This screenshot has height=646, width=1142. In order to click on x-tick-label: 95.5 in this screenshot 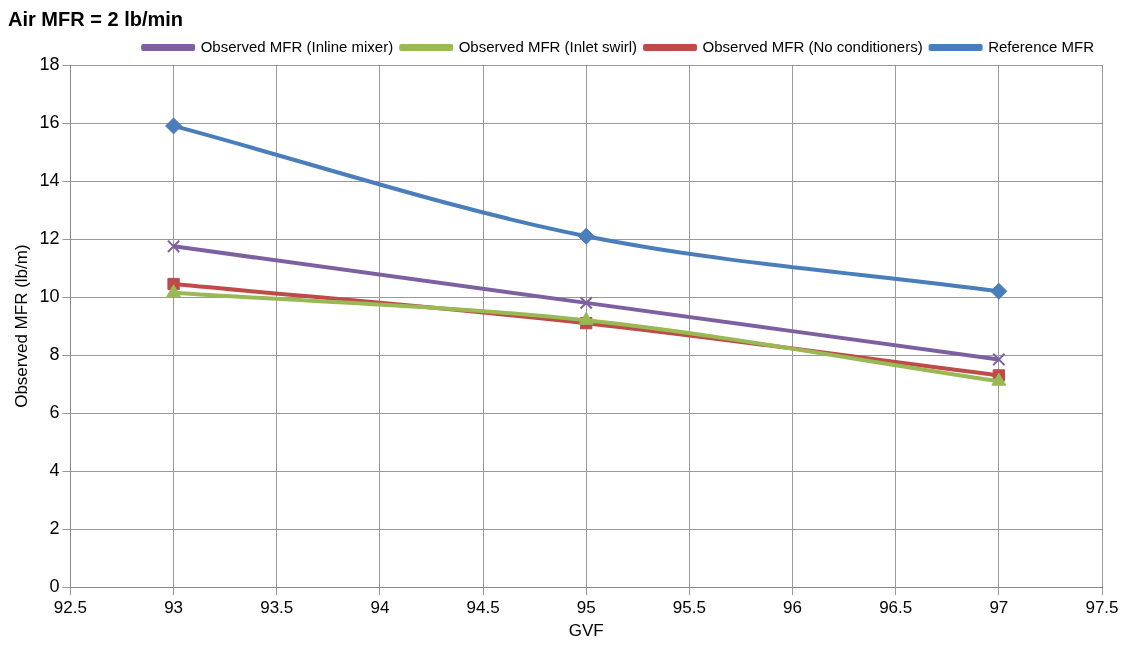, I will do `click(689, 608)`.